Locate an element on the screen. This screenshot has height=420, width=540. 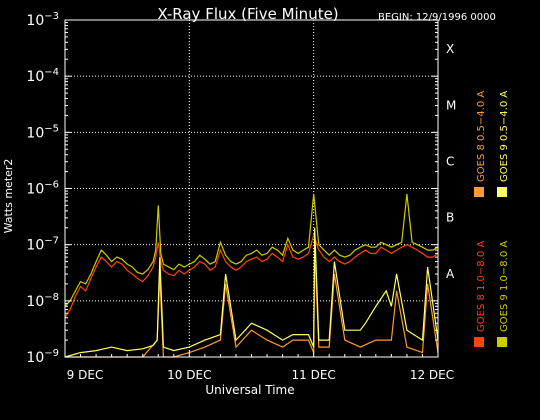
y-tick-label: 10⁻⁷ is located at coordinates (42, 245).